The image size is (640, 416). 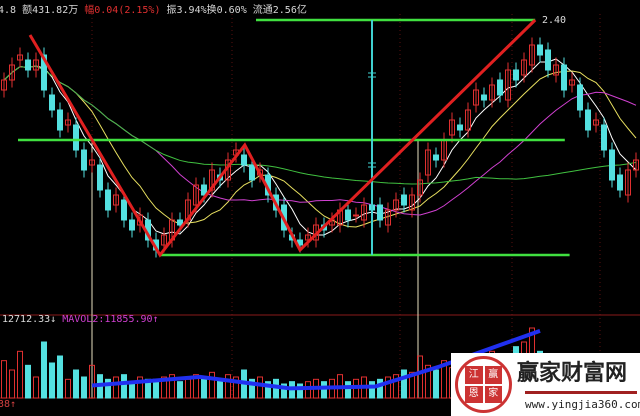 What do you see at coordinates (474, 394) in the screenshot?
I see `seal-char: 恩` at bounding box center [474, 394].